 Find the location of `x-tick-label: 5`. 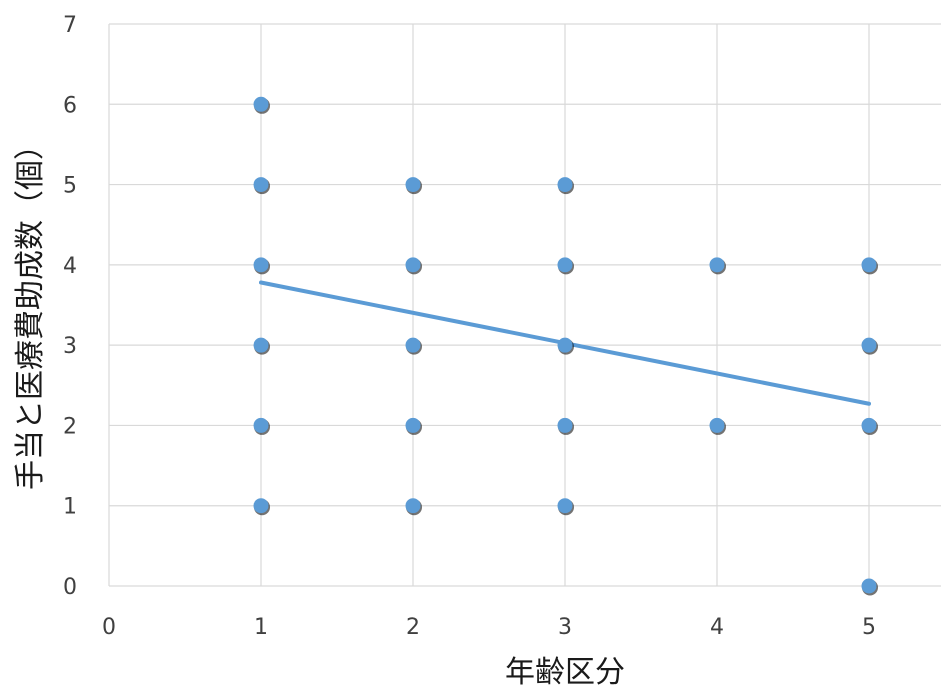

x-tick-label: 5 is located at coordinates (869, 627).